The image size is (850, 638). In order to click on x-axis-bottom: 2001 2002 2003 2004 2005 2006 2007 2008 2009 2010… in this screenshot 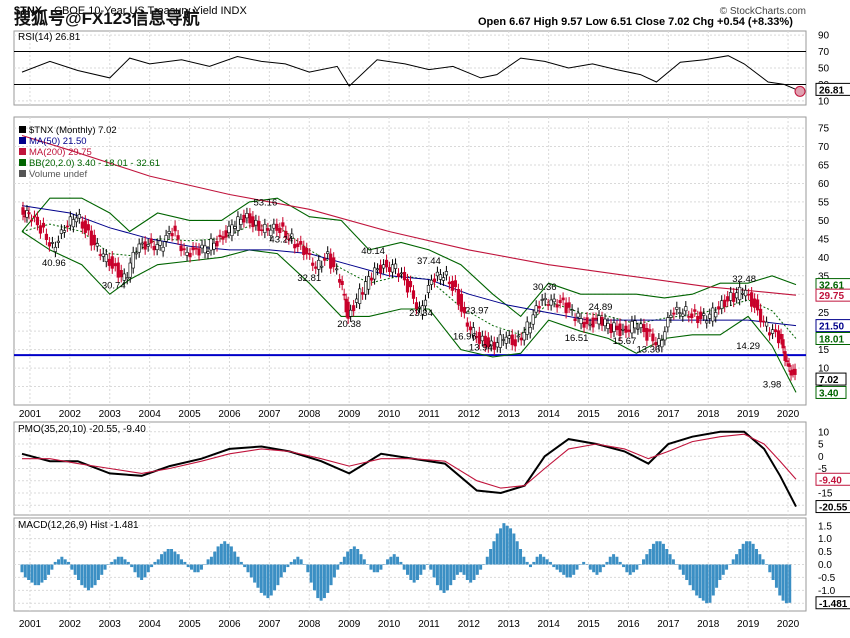, I will do `click(409, 624)`.